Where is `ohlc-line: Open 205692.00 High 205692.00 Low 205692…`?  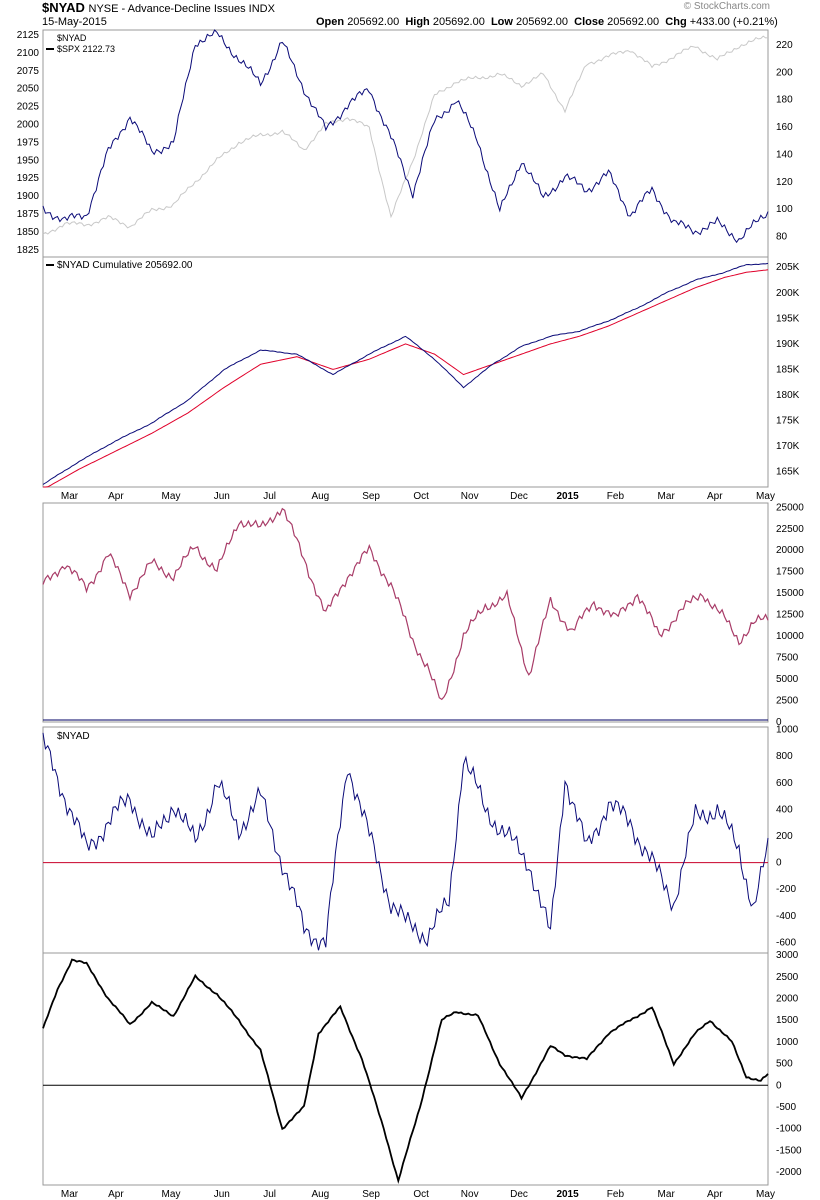 ohlc-line: Open 205692.00 High 205692.00 Low 205692… is located at coordinates (547, 22).